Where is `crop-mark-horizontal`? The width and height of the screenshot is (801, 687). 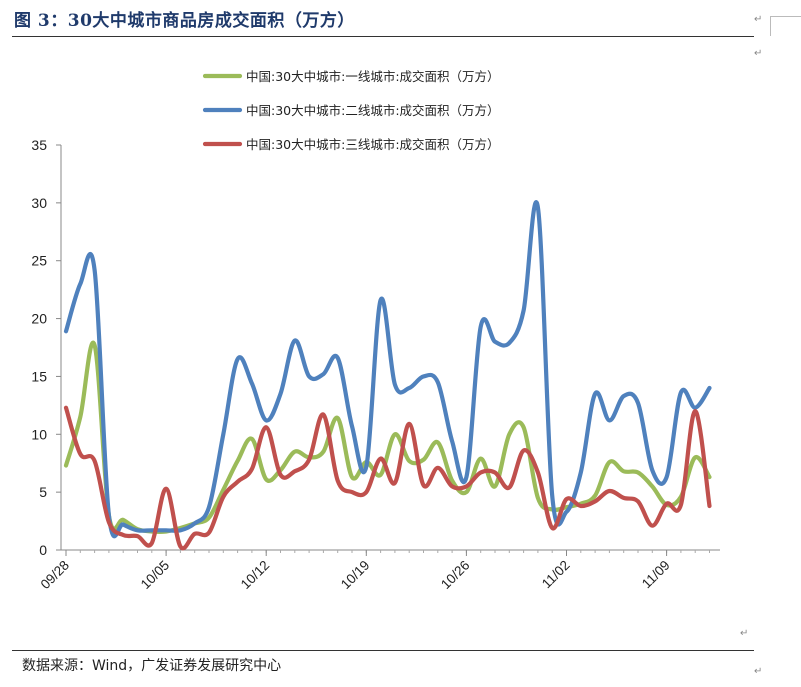 crop-mark-horizontal is located at coordinates (785, 16).